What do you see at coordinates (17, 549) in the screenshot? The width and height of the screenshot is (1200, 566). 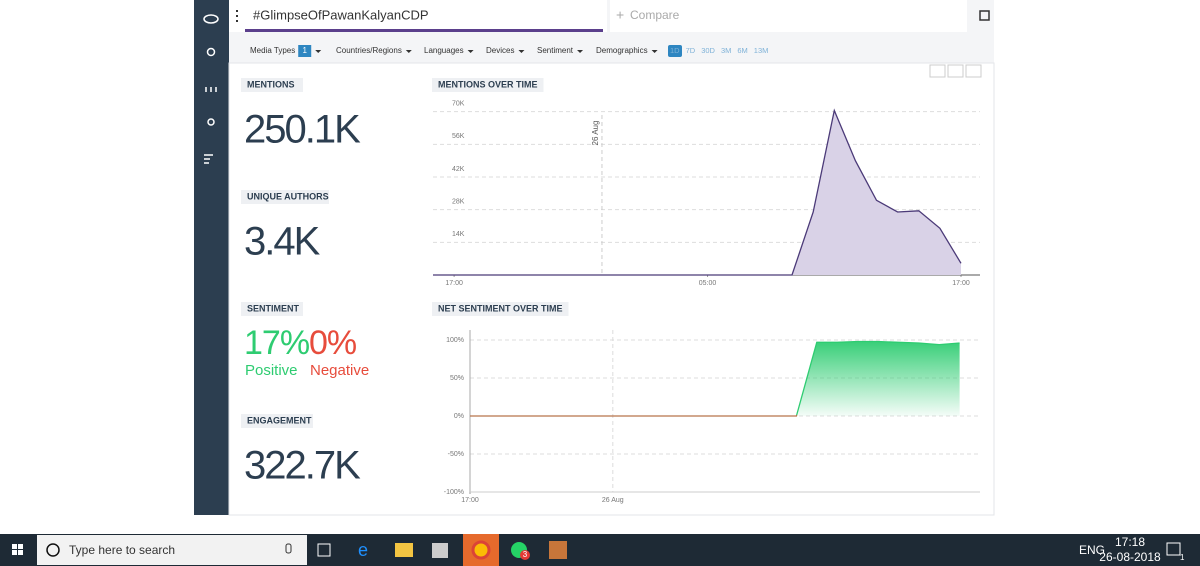 I see `start-button` at bounding box center [17, 549].